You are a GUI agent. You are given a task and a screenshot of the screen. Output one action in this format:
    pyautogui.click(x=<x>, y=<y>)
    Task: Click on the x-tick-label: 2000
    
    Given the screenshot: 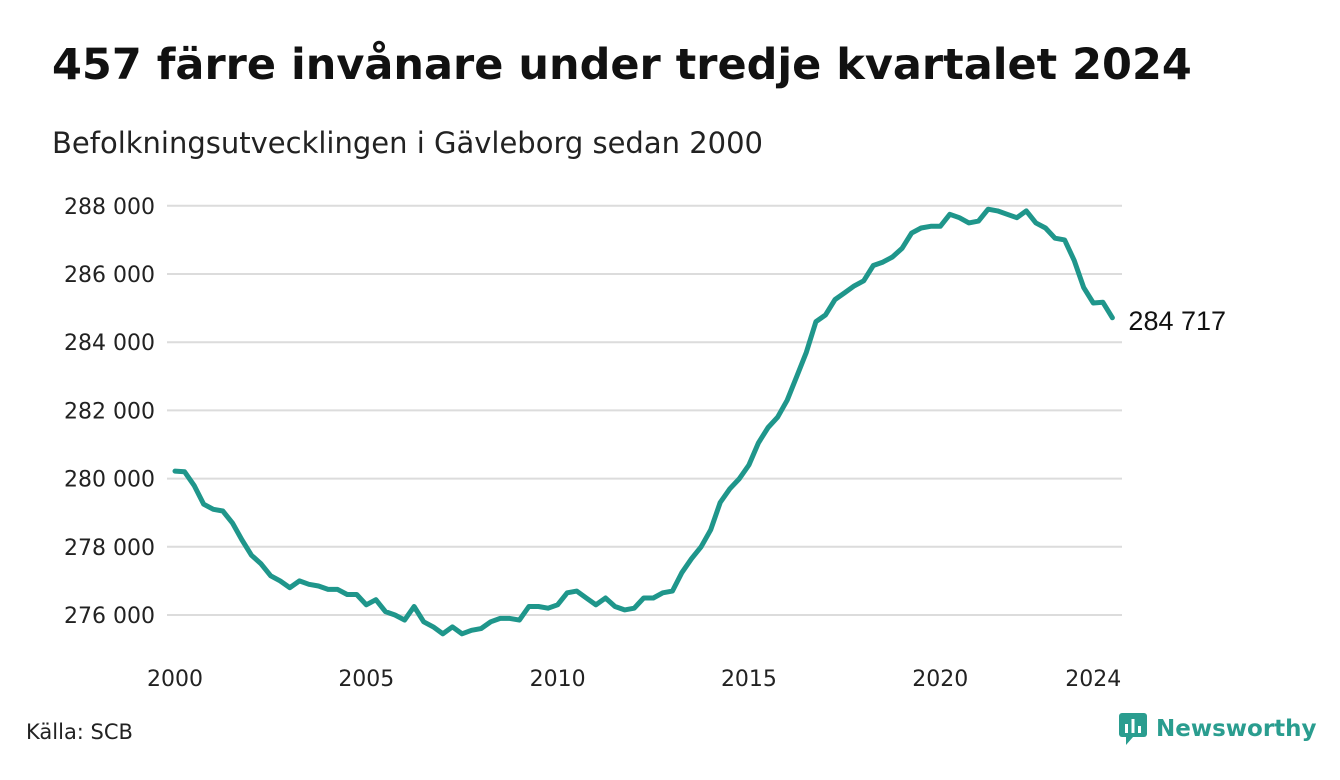 What is the action you would take?
    pyautogui.click(x=175, y=679)
    